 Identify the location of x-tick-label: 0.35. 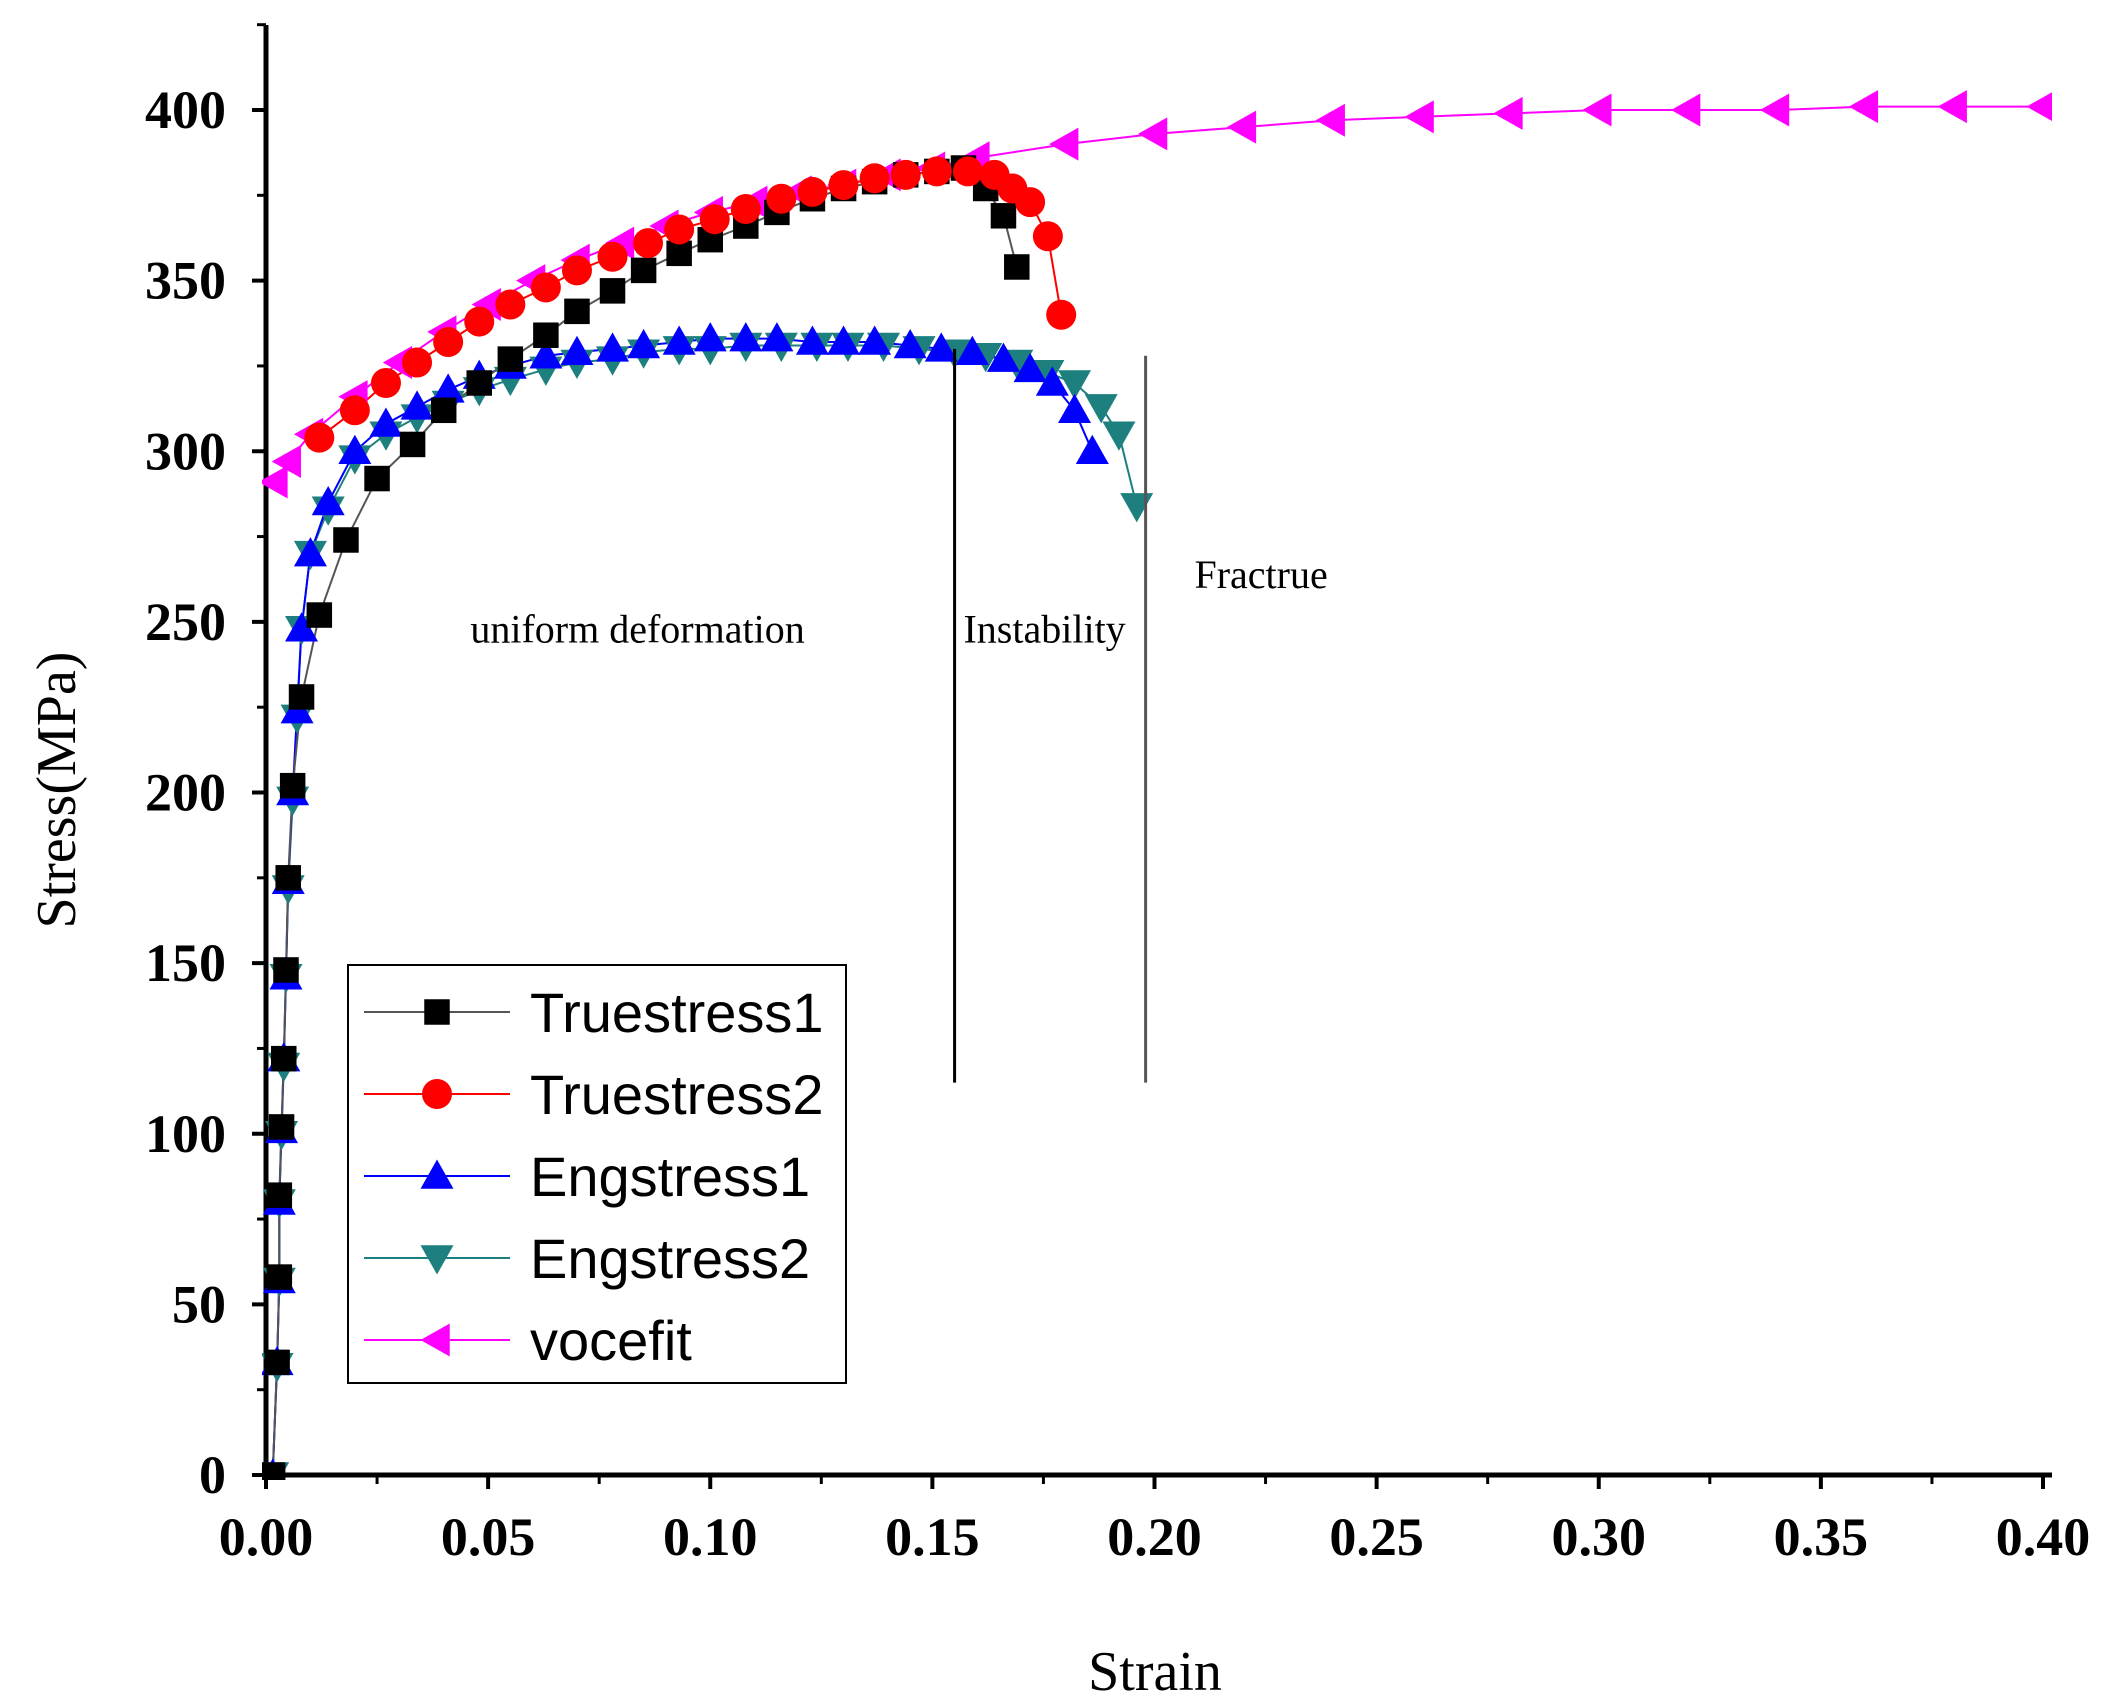
(1821, 1537).